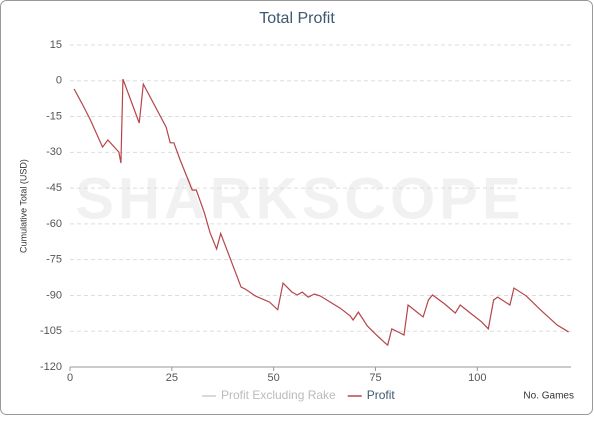 This screenshot has height=421, width=594. What do you see at coordinates (381, 395) in the screenshot?
I see `legend-label: Profit` at bounding box center [381, 395].